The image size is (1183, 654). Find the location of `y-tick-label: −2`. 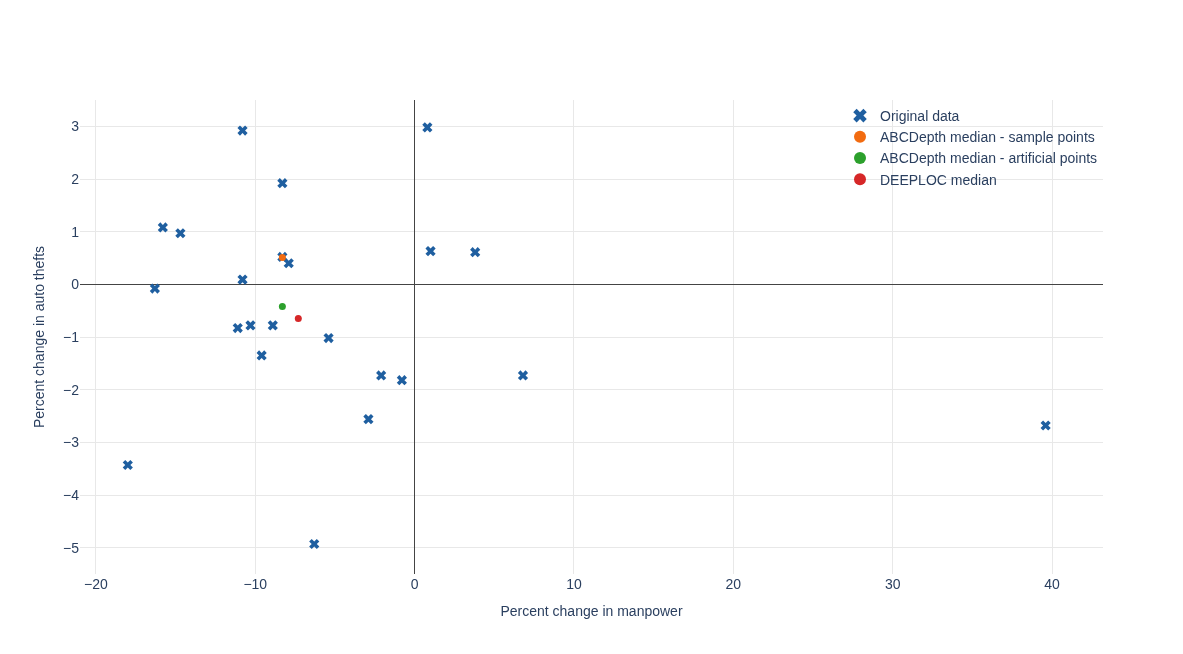

y-tick-label: −2 is located at coordinates (71, 389).